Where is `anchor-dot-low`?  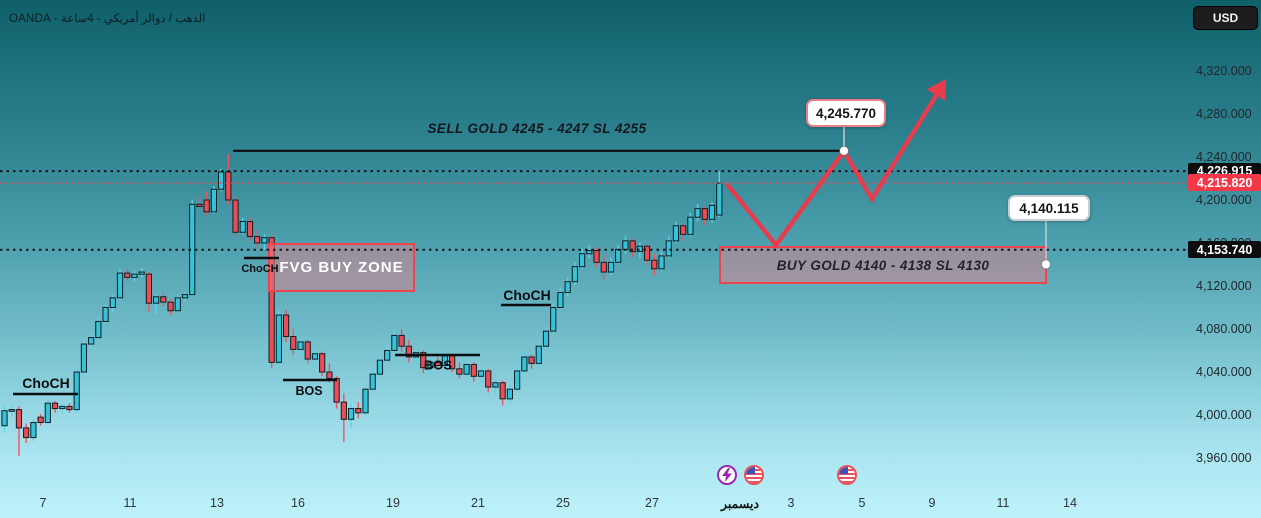 anchor-dot-low is located at coordinates (1046, 264).